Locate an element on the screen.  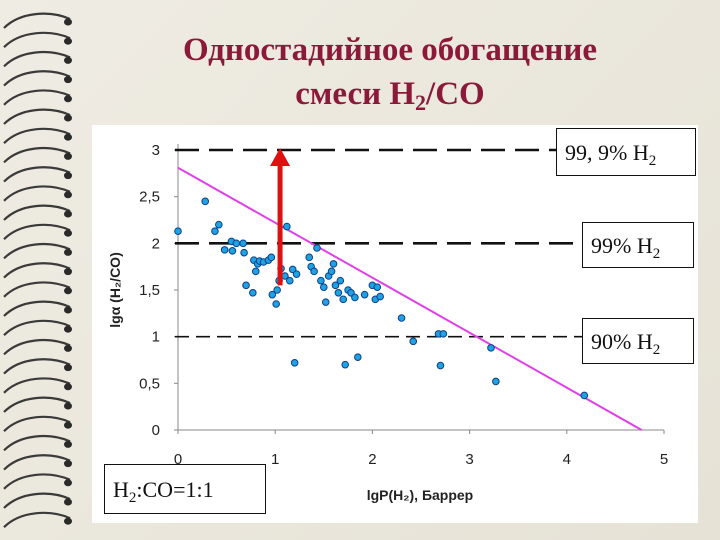
purity-label-90: 90% H2 is located at coordinates (638, 341).